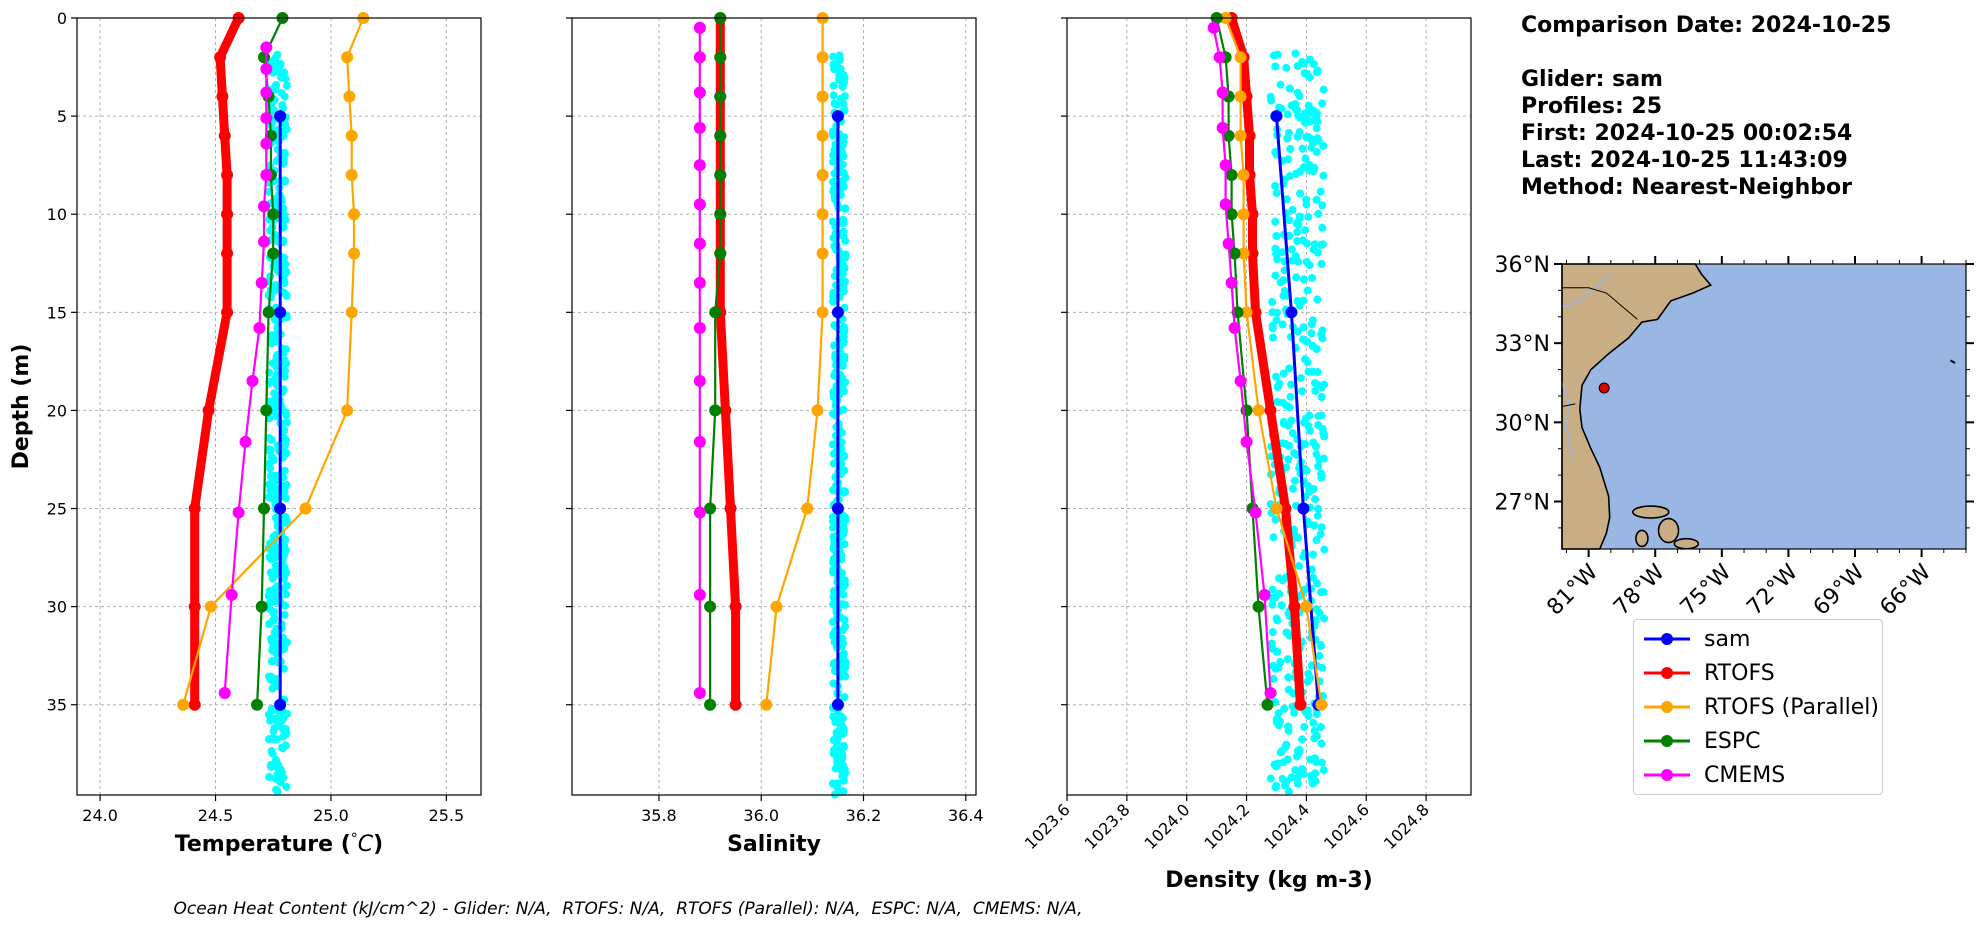 This screenshot has height=934, width=1978. What do you see at coordinates (1572, 590) in the screenshot?
I see `map-lon-label: 81°W` at bounding box center [1572, 590].